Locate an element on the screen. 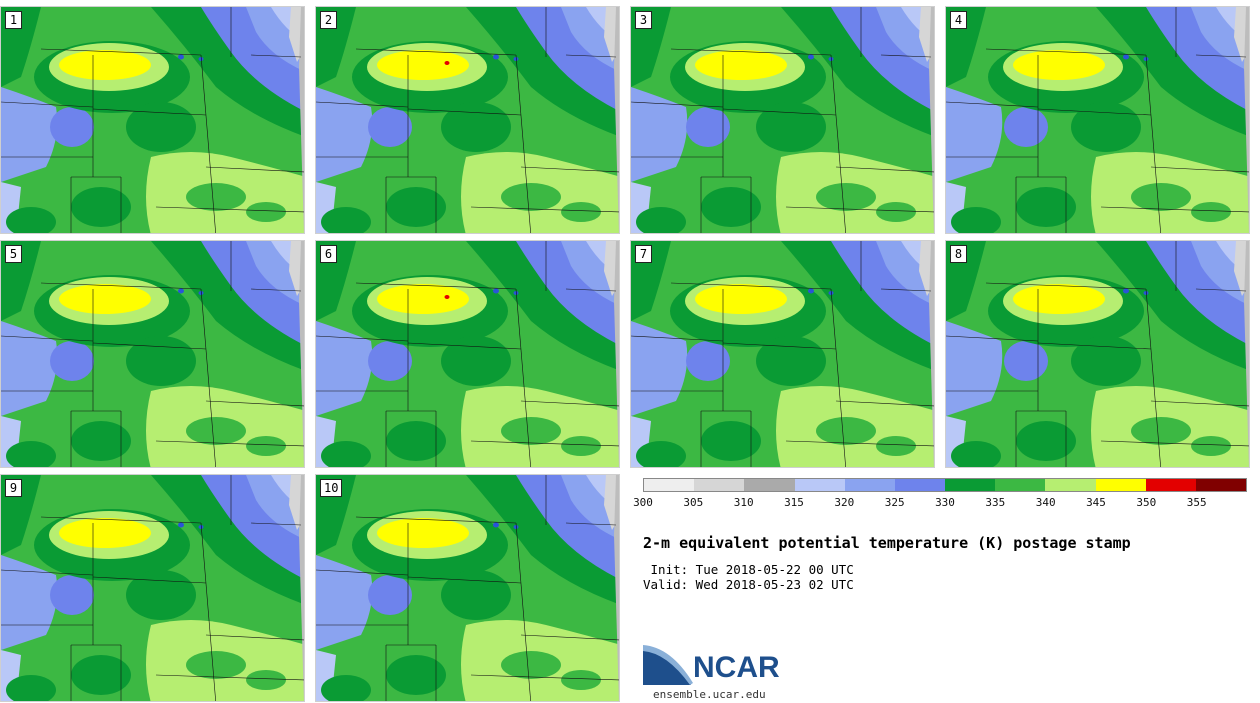 This screenshot has width=1260, height=703. ensemble-member-panel-9: 9 is located at coordinates (152, 588).